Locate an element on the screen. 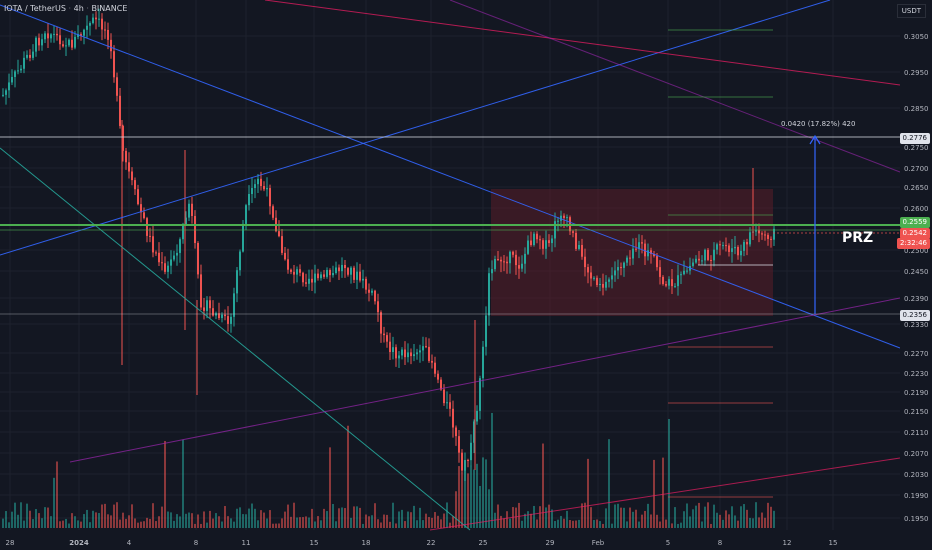  price-tick-label: 0.2500 is located at coordinates (916, 251).